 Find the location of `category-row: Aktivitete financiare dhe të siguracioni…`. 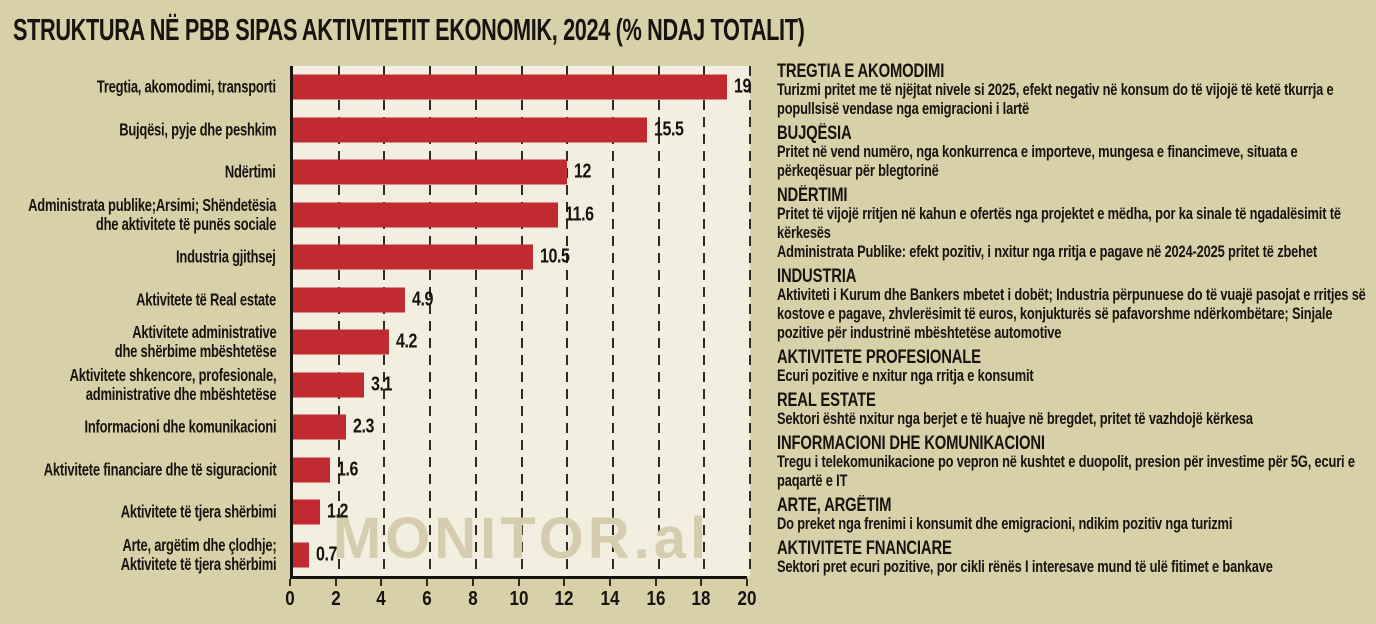

category-row: Aktivitete financiare dhe të siguracioni… is located at coordinates (141, 470).